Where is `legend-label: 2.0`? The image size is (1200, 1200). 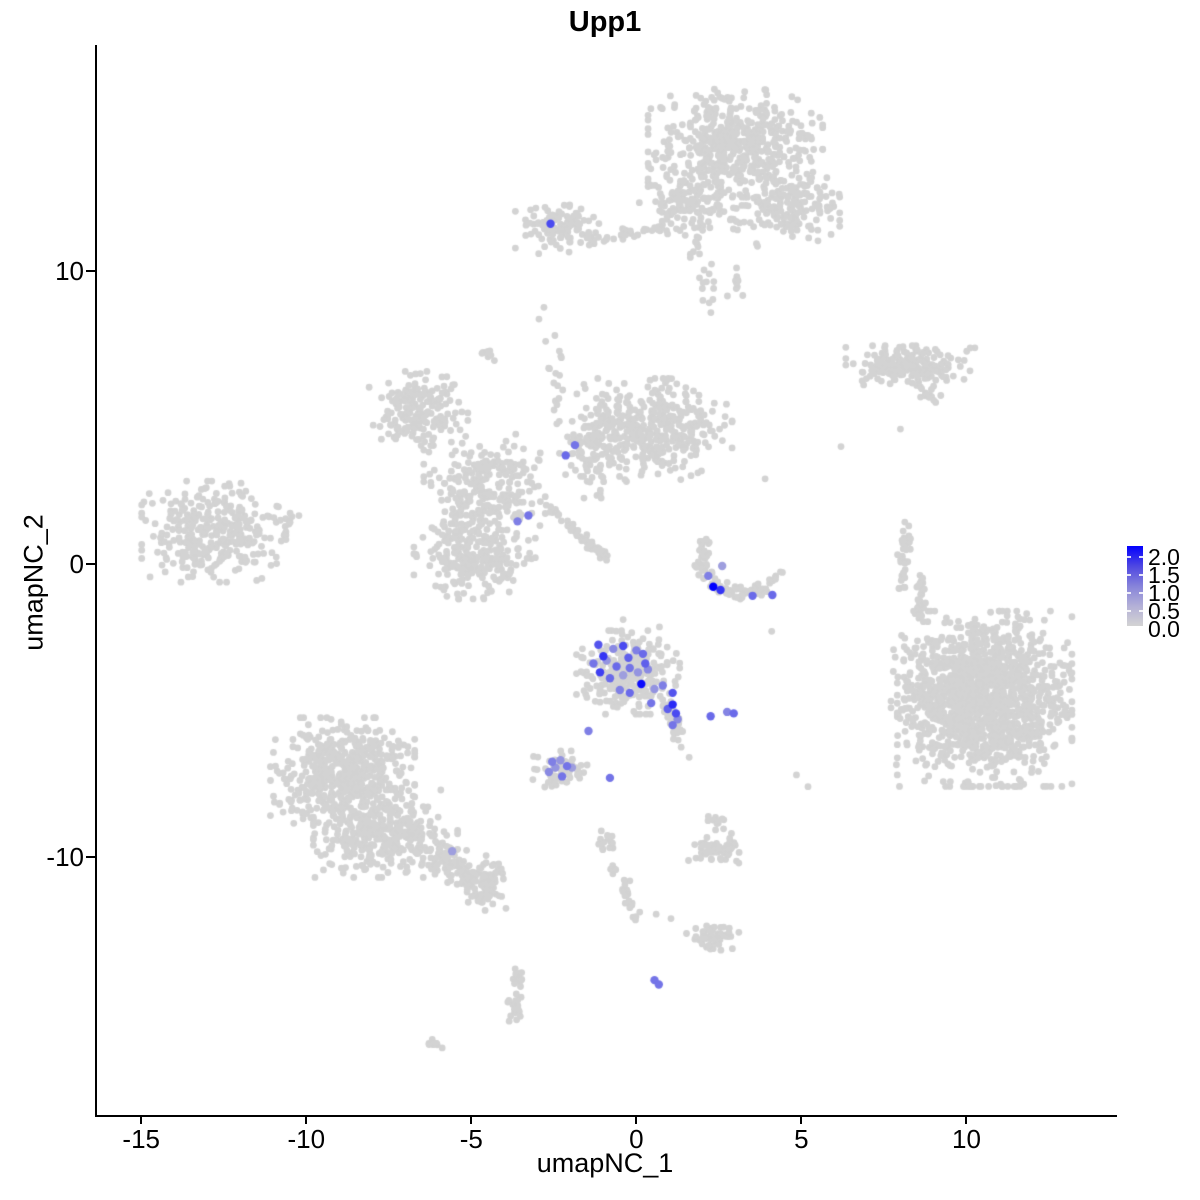
legend-label: 2.0 is located at coordinates (1164, 557).